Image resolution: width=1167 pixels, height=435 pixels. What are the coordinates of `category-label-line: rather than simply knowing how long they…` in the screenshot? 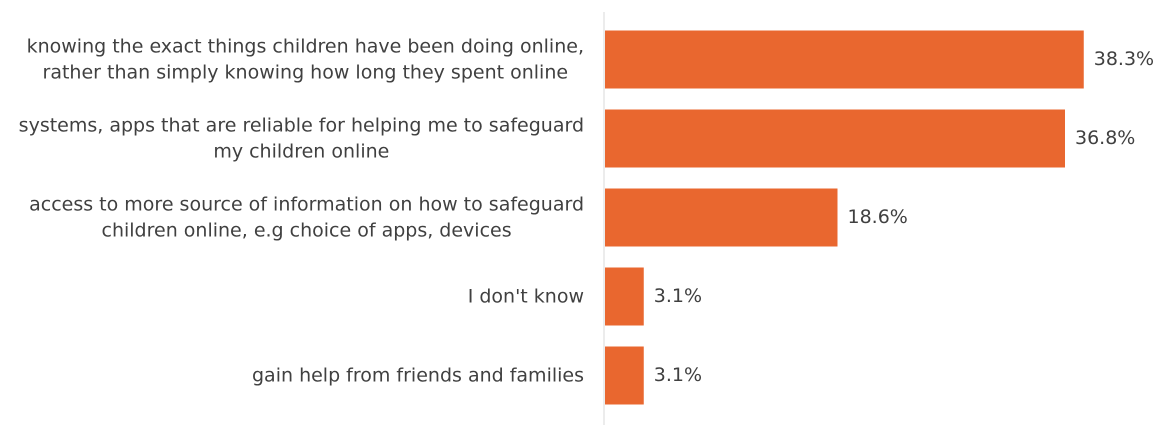 It's located at (306, 72).